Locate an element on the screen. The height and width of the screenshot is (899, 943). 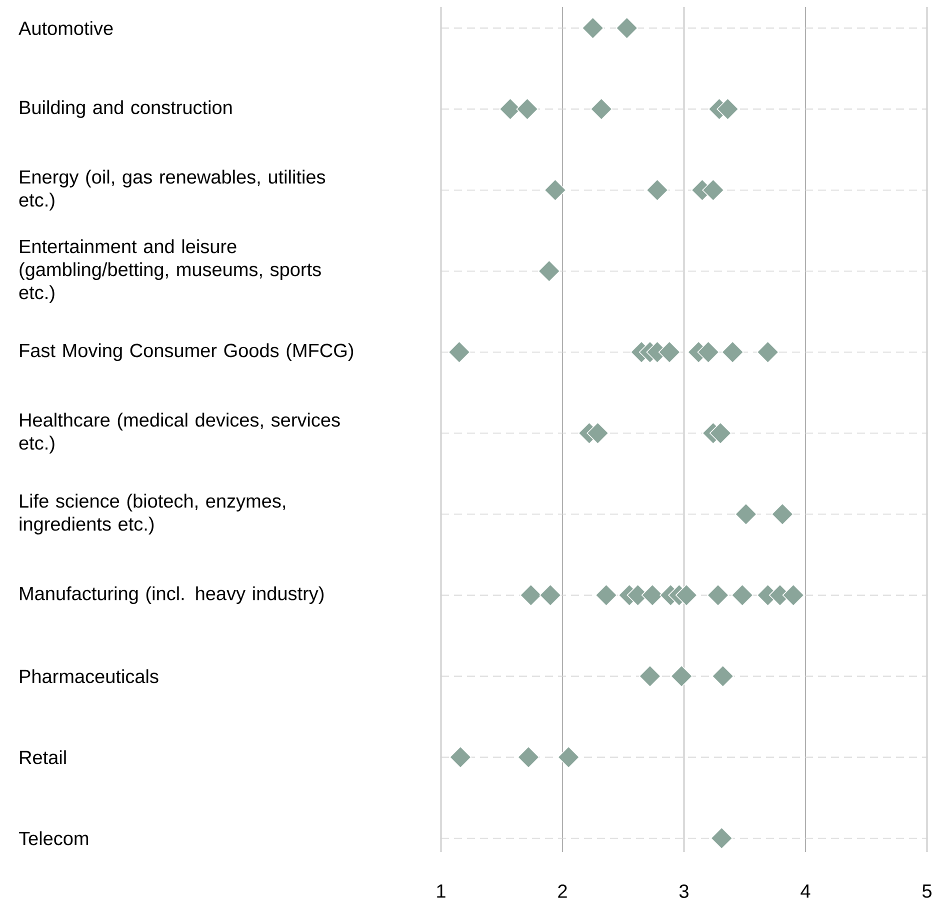
y-tick-label: Building and construction is located at coordinates (126, 109).